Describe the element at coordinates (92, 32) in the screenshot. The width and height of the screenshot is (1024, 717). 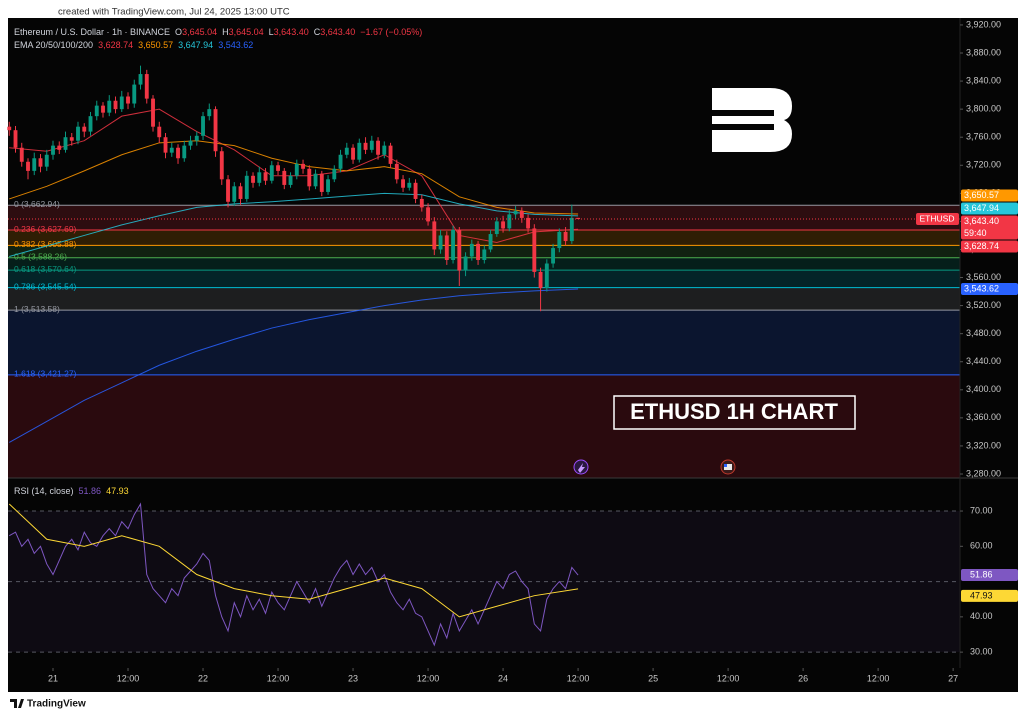
I see `symbol-title: Ethereum / U.S. Dollar · 1h · BINANCE` at that location.